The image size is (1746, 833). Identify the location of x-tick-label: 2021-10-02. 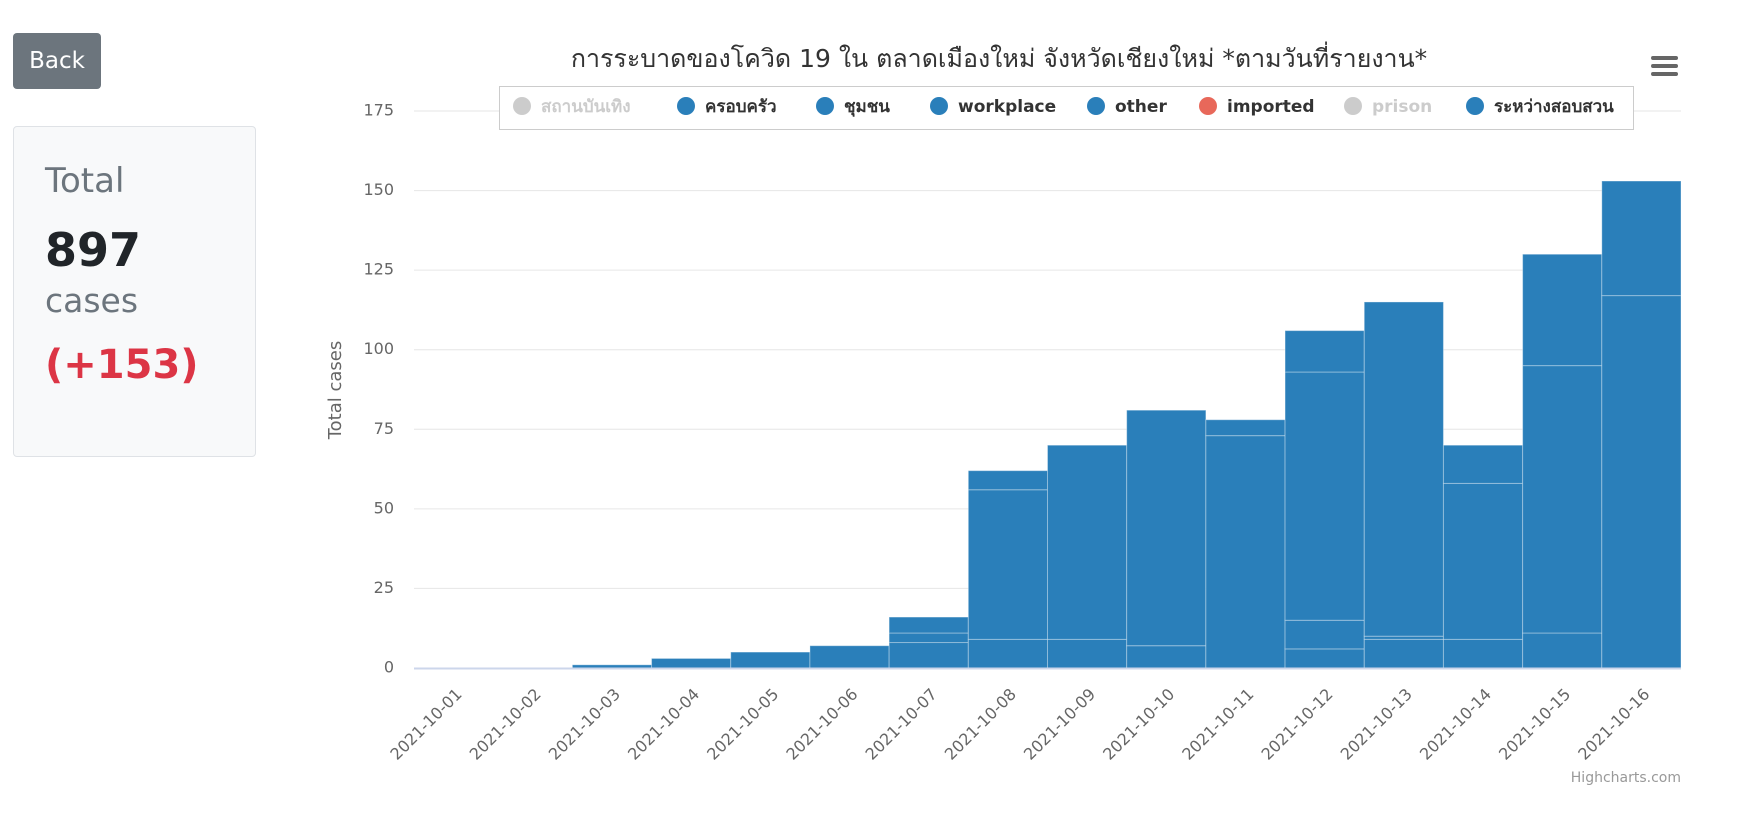
(505, 724).